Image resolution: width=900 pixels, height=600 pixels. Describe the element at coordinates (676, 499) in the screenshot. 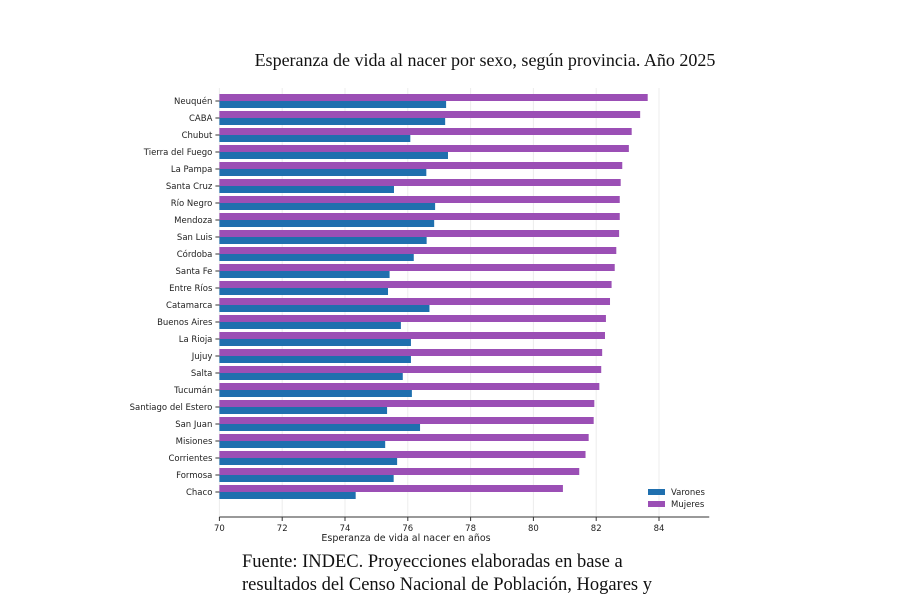

I see `legend: Varones Mujeres` at that location.